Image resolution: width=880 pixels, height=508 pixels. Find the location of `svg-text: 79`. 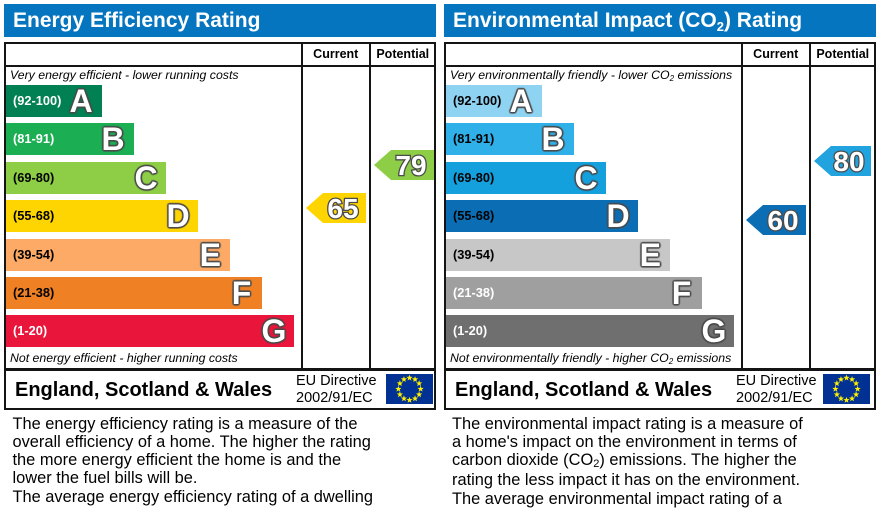

svg-text: 79 is located at coordinates (410, 165).